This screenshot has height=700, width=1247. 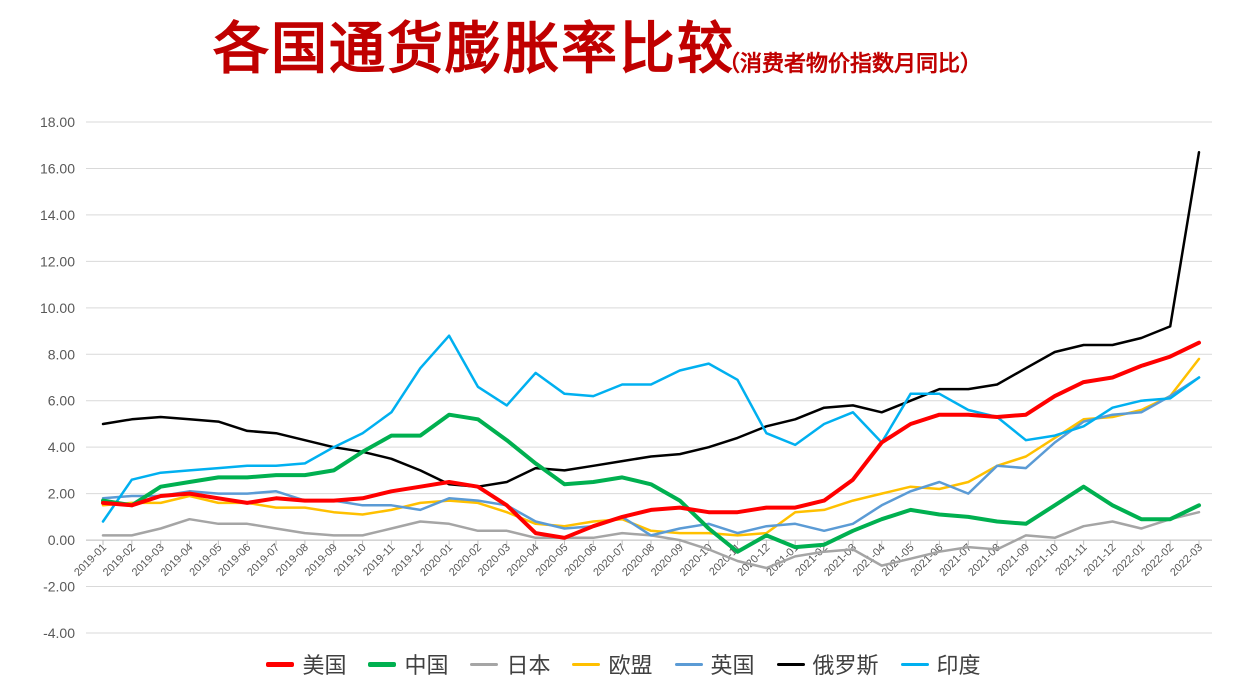 I want to click on legend-item: 俄罗斯, so click(x=827, y=664).